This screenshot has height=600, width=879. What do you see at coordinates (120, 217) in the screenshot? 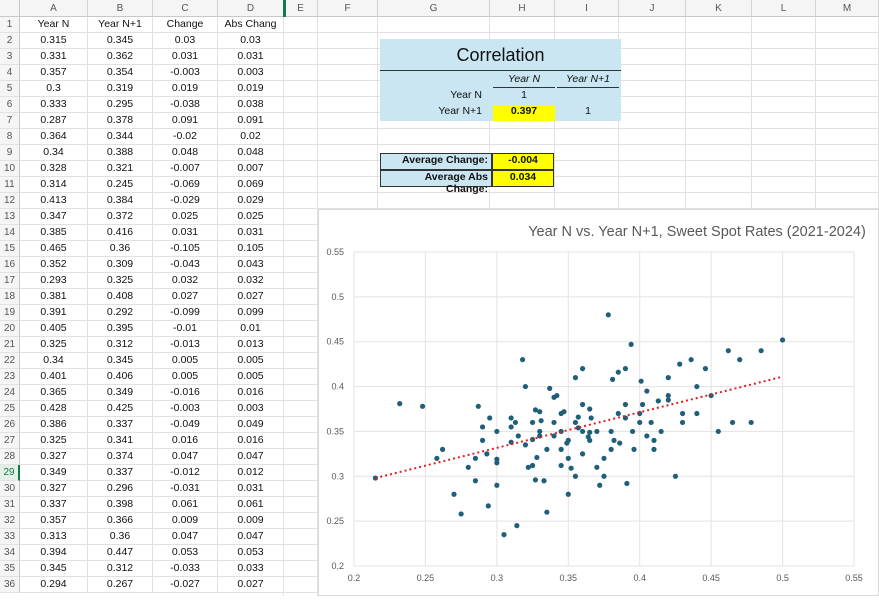
I see `data-cell: 0.372` at bounding box center [120, 217].